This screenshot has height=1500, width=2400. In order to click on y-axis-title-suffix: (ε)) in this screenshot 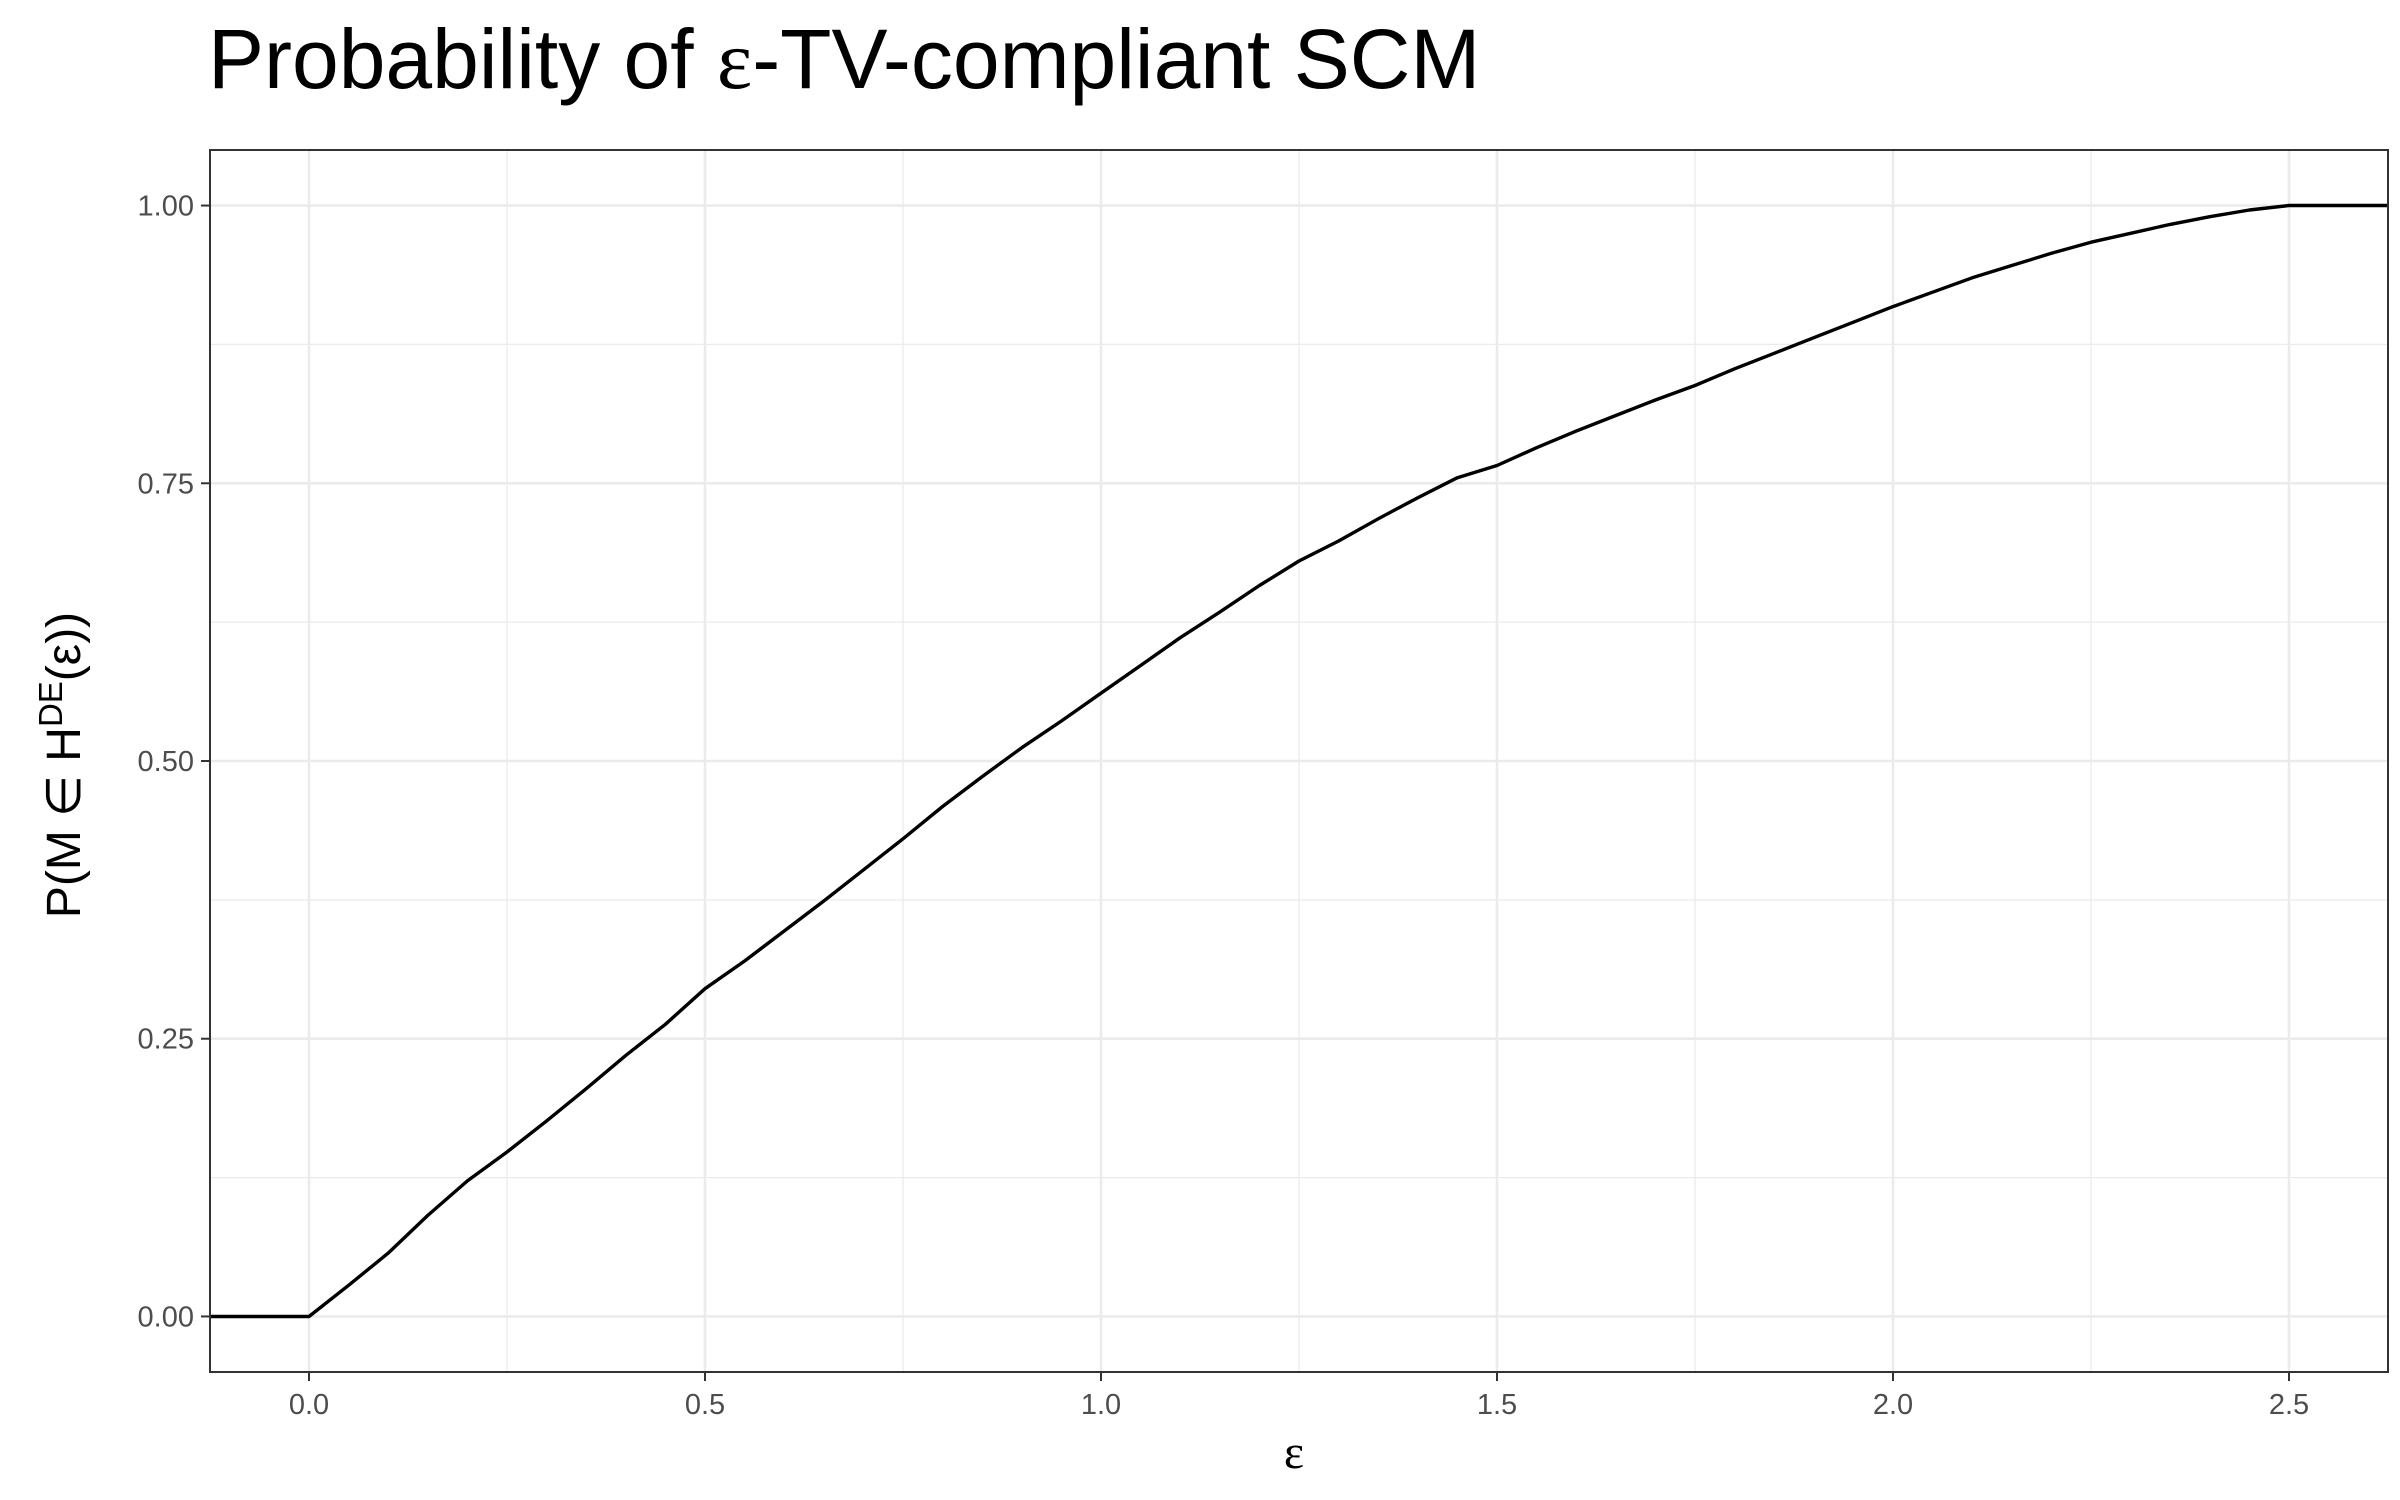, I will do `click(64, 646)`.